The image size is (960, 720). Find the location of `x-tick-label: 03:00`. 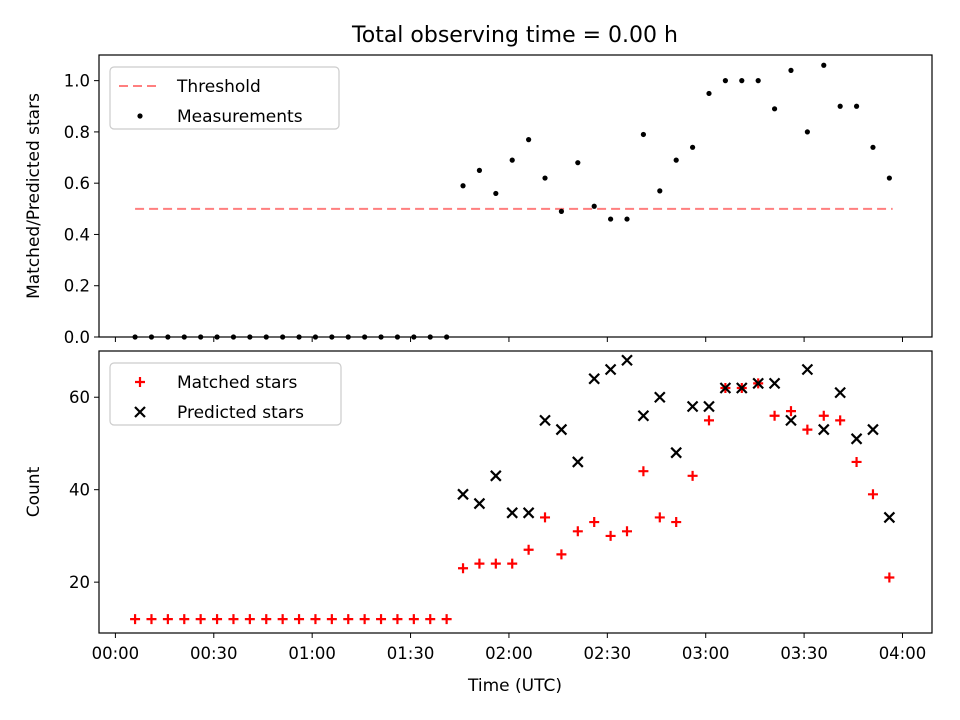

x-tick-label: 03:00 is located at coordinates (706, 653).